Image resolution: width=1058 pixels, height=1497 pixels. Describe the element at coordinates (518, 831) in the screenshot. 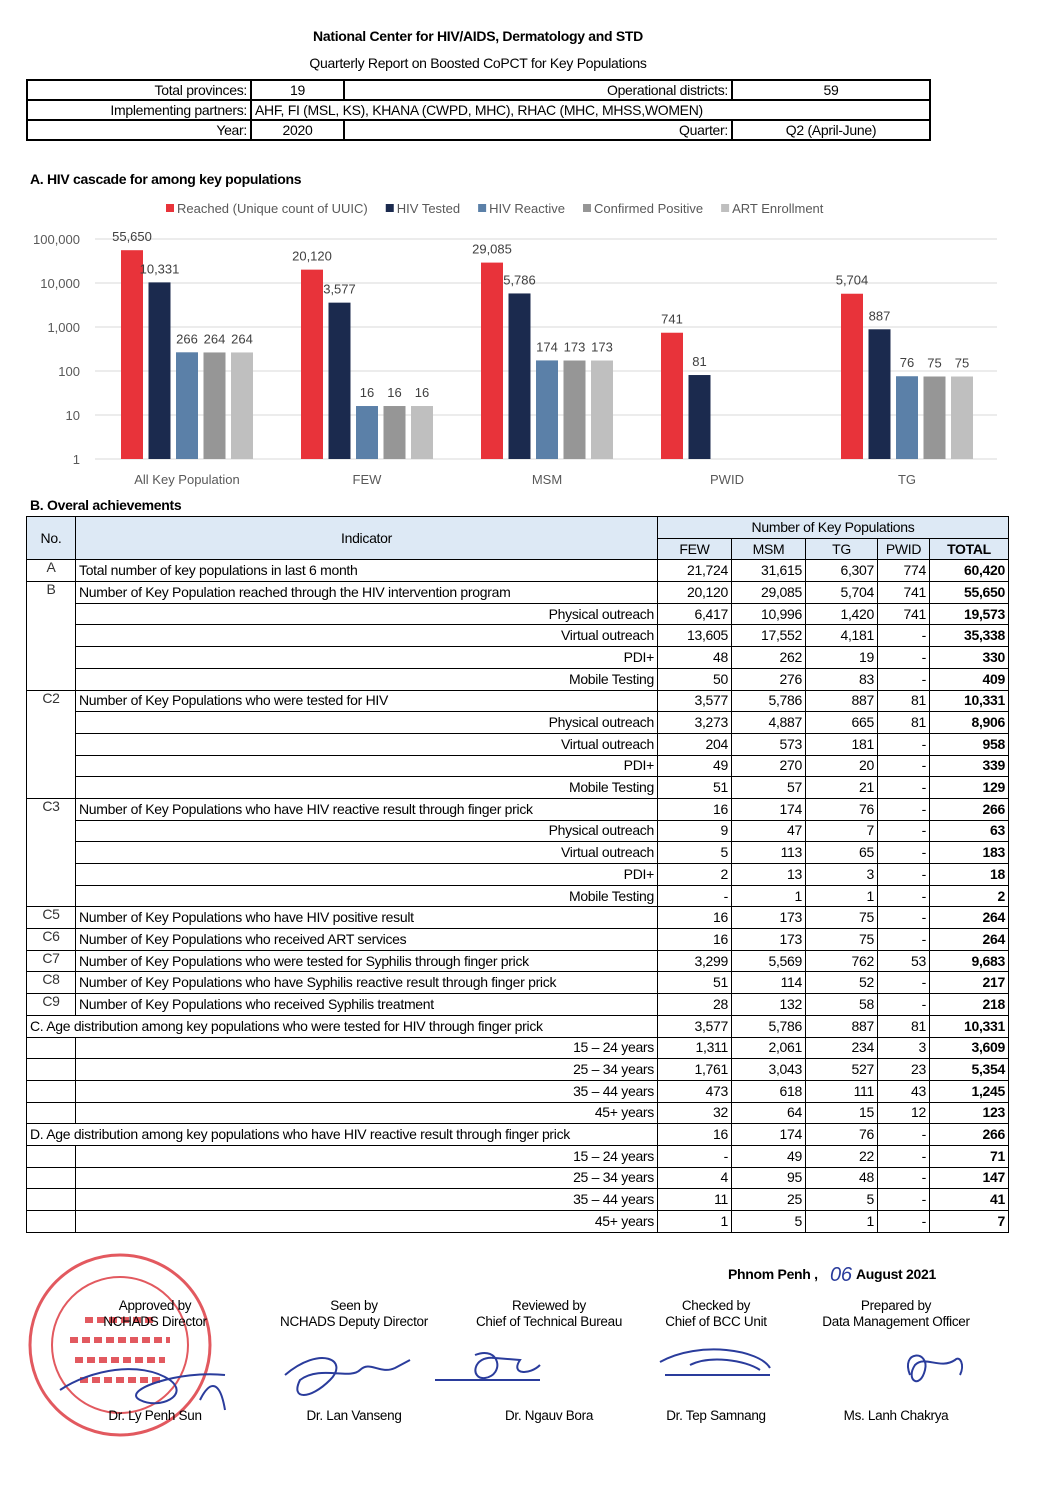

I see `table-row: Physical outreach 9 47 7-63` at that location.